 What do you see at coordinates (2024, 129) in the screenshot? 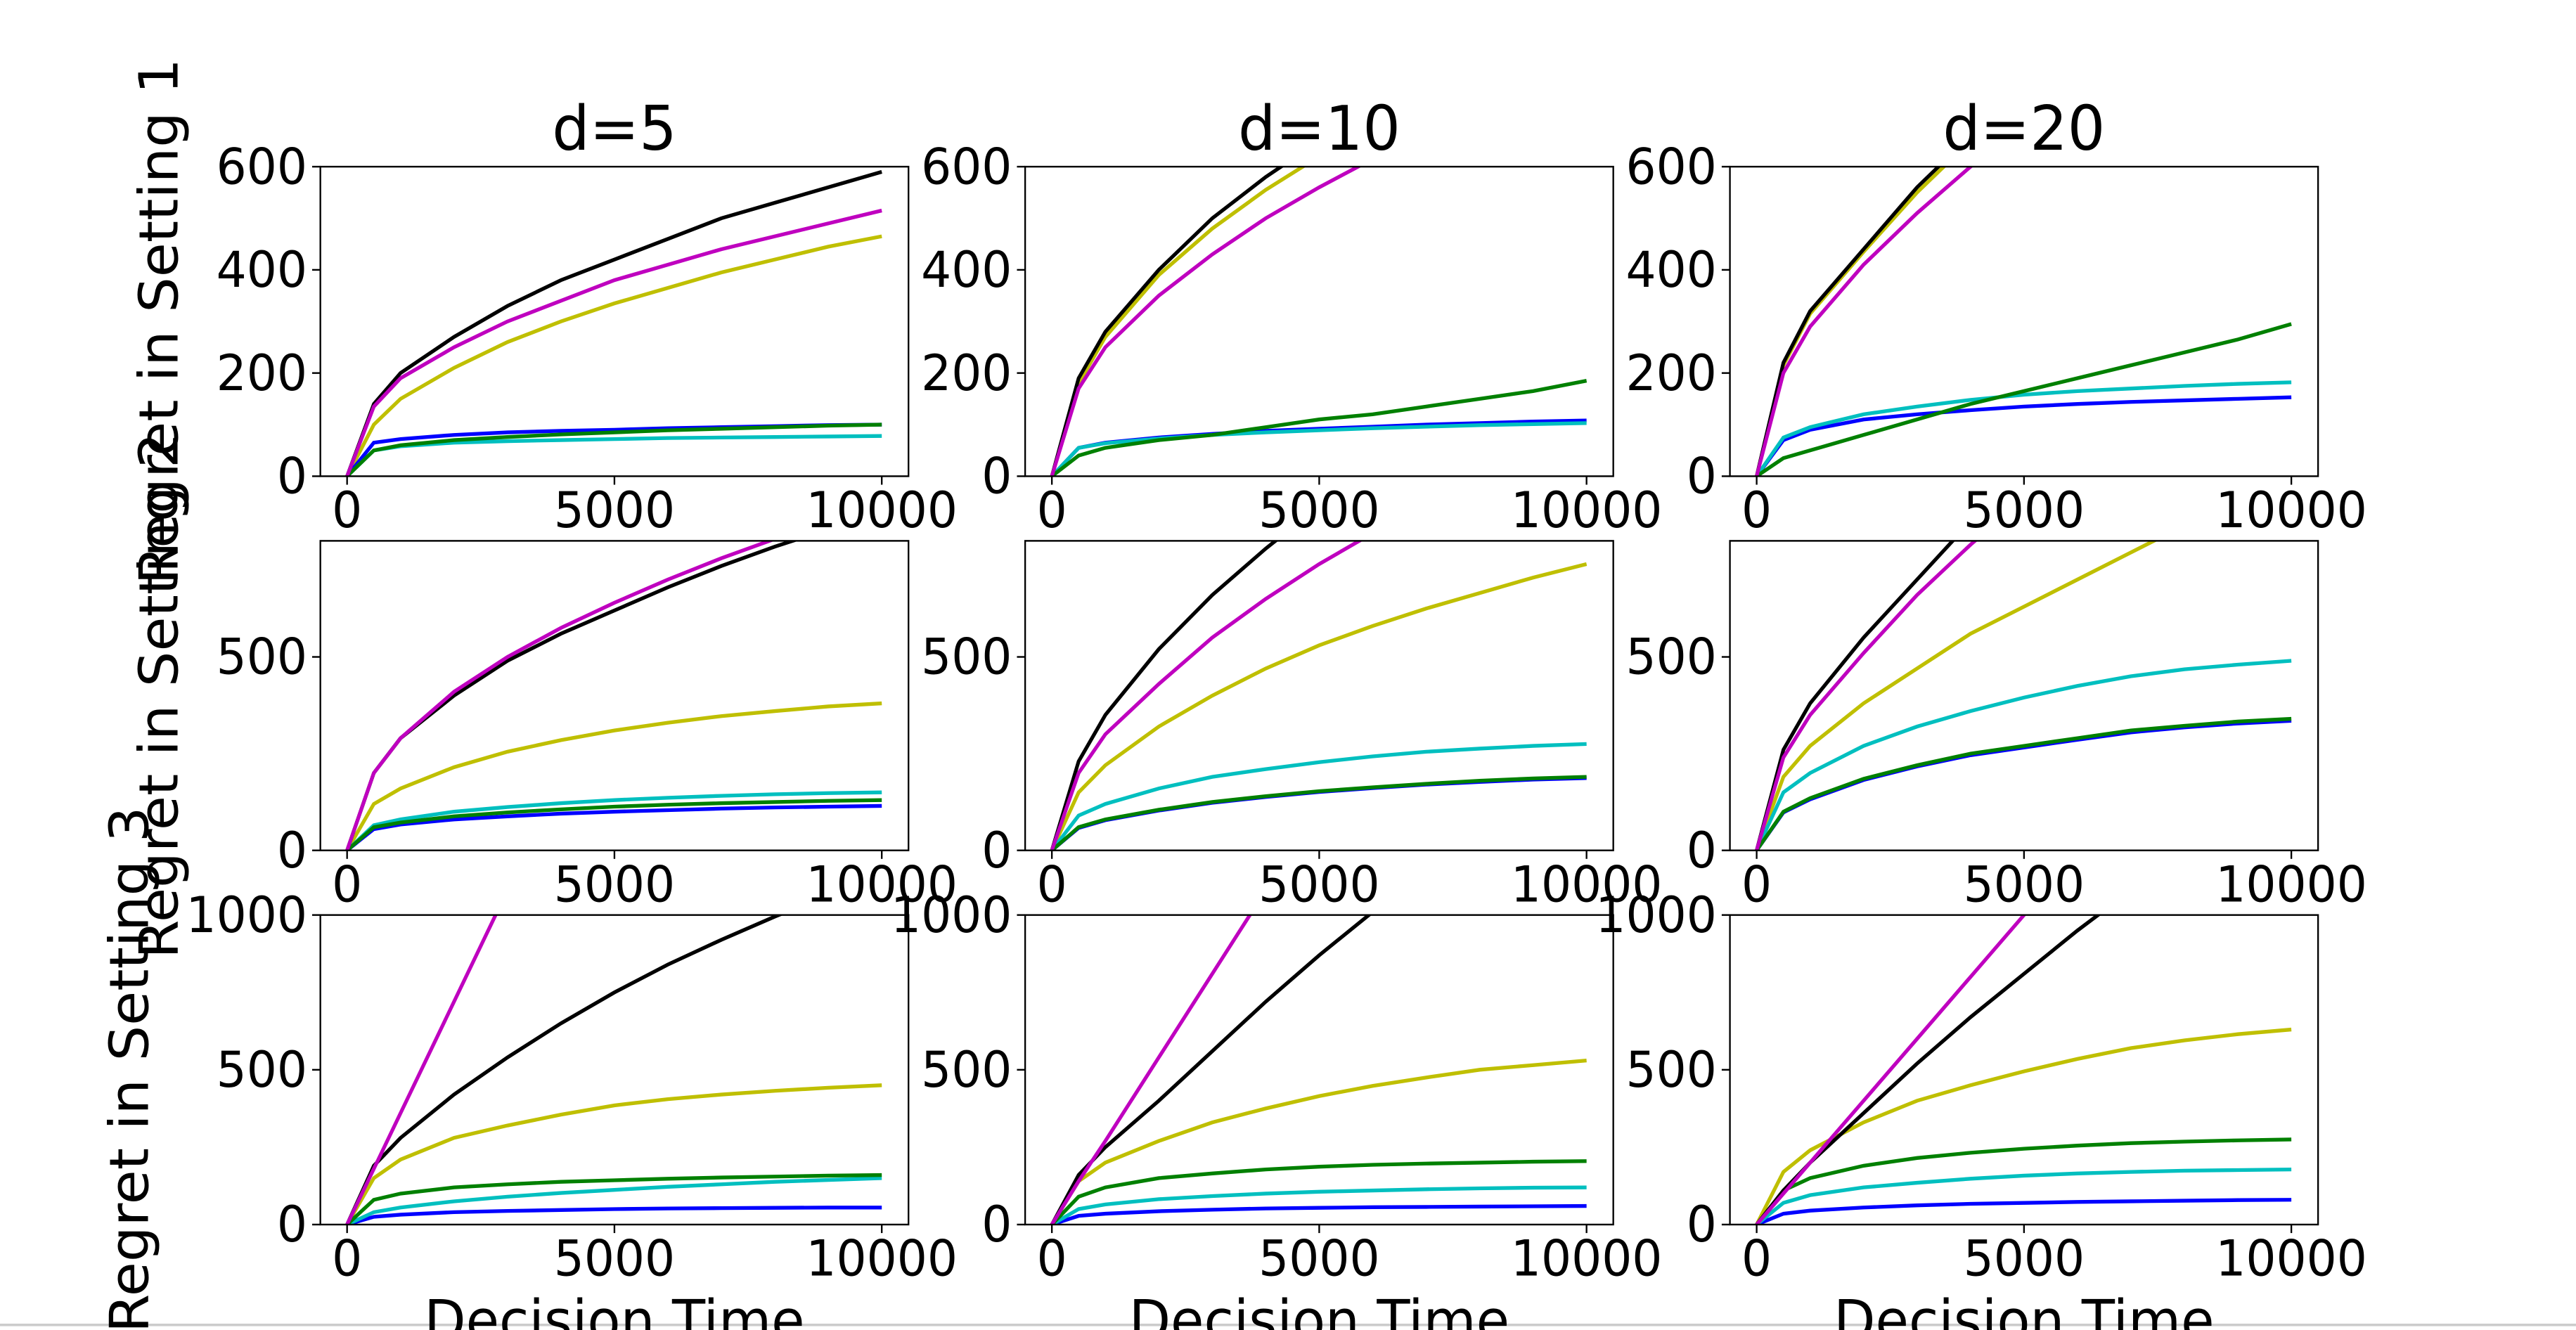
I see `subplot-title: d=20` at bounding box center [2024, 129].